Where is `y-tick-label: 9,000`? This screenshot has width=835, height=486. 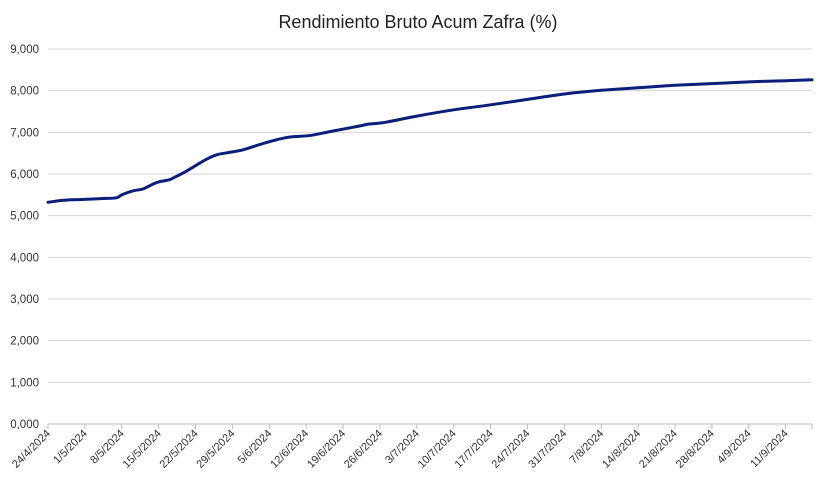 y-tick-label: 9,000 is located at coordinates (24, 50).